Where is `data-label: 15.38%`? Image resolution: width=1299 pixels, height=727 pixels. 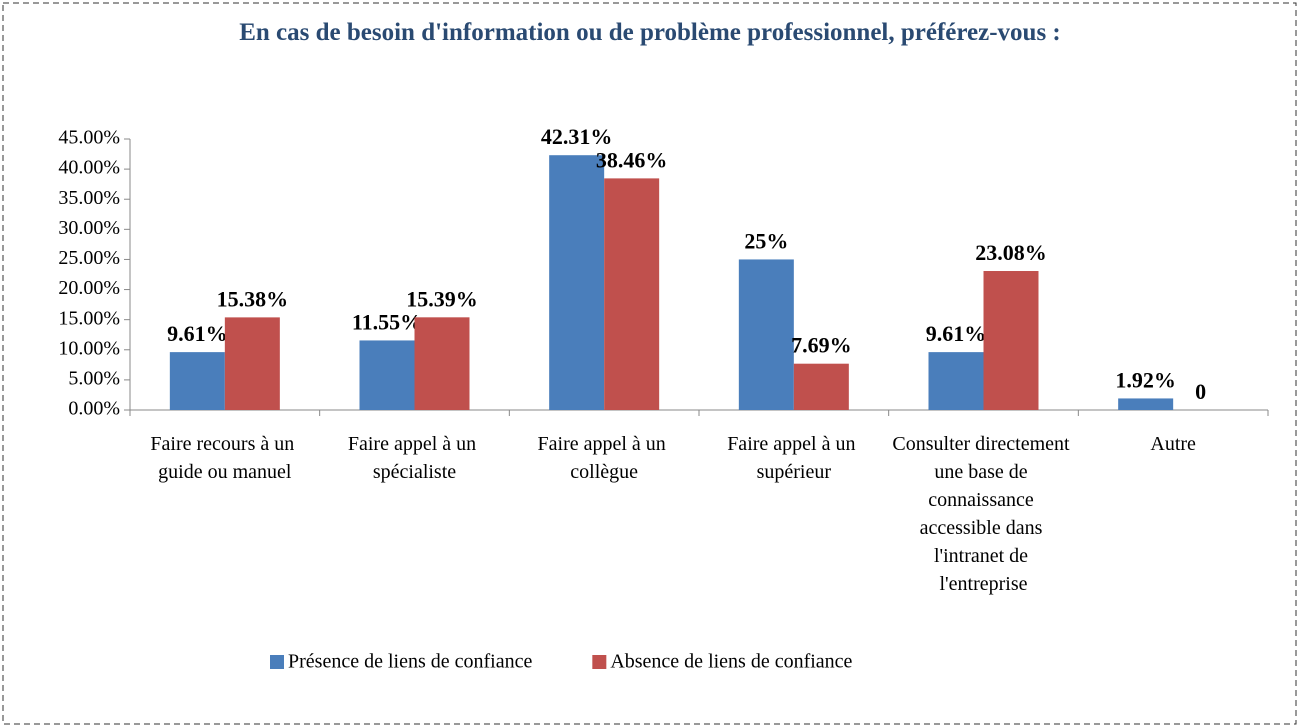
data-label: 15.38% is located at coordinates (253, 298).